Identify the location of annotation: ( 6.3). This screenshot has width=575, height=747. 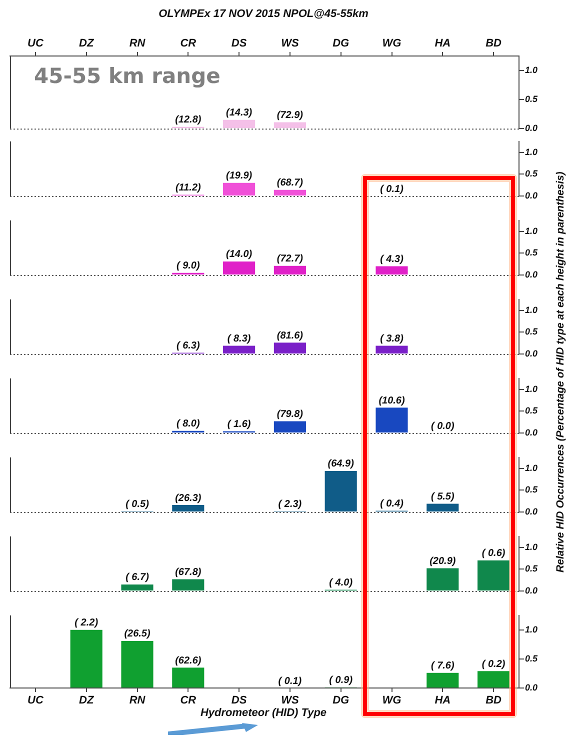
(188, 346).